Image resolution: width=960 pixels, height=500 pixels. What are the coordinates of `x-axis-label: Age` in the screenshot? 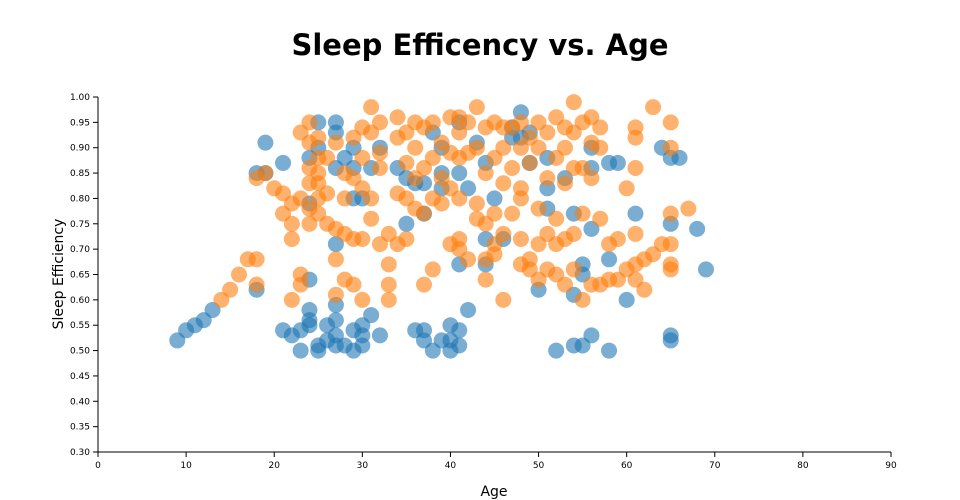 It's located at (493, 492).